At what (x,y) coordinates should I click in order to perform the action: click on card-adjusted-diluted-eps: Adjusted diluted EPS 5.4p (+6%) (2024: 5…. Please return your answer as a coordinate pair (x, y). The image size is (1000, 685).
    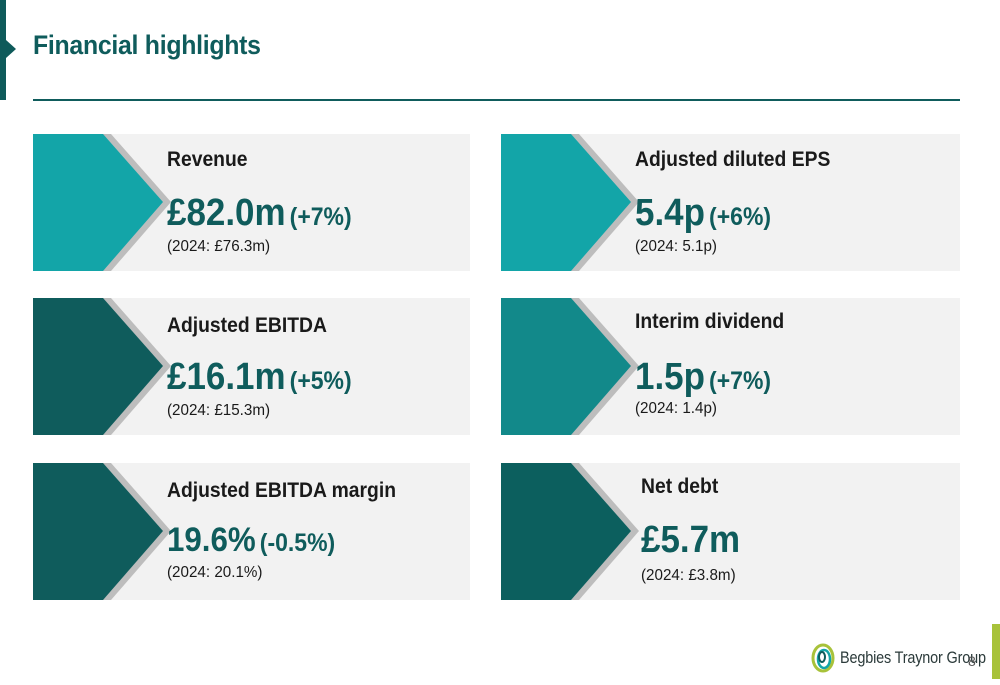
    Looking at the image, I should click on (730, 202).